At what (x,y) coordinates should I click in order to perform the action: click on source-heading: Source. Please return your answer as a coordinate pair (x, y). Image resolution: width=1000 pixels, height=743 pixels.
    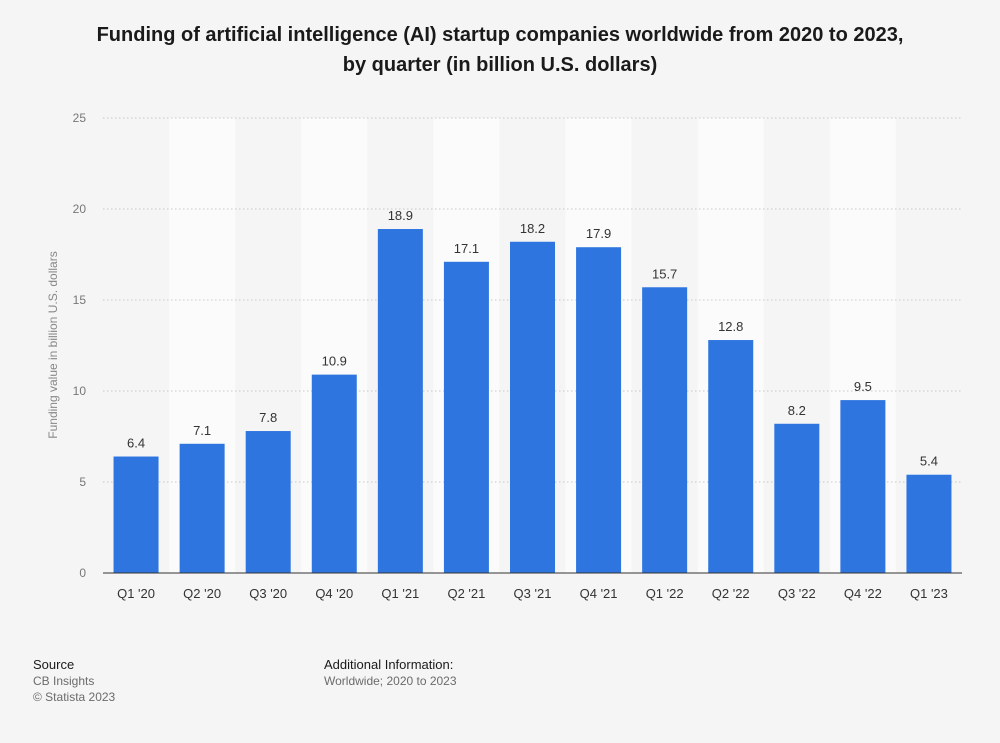
    Looking at the image, I should click on (54, 664).